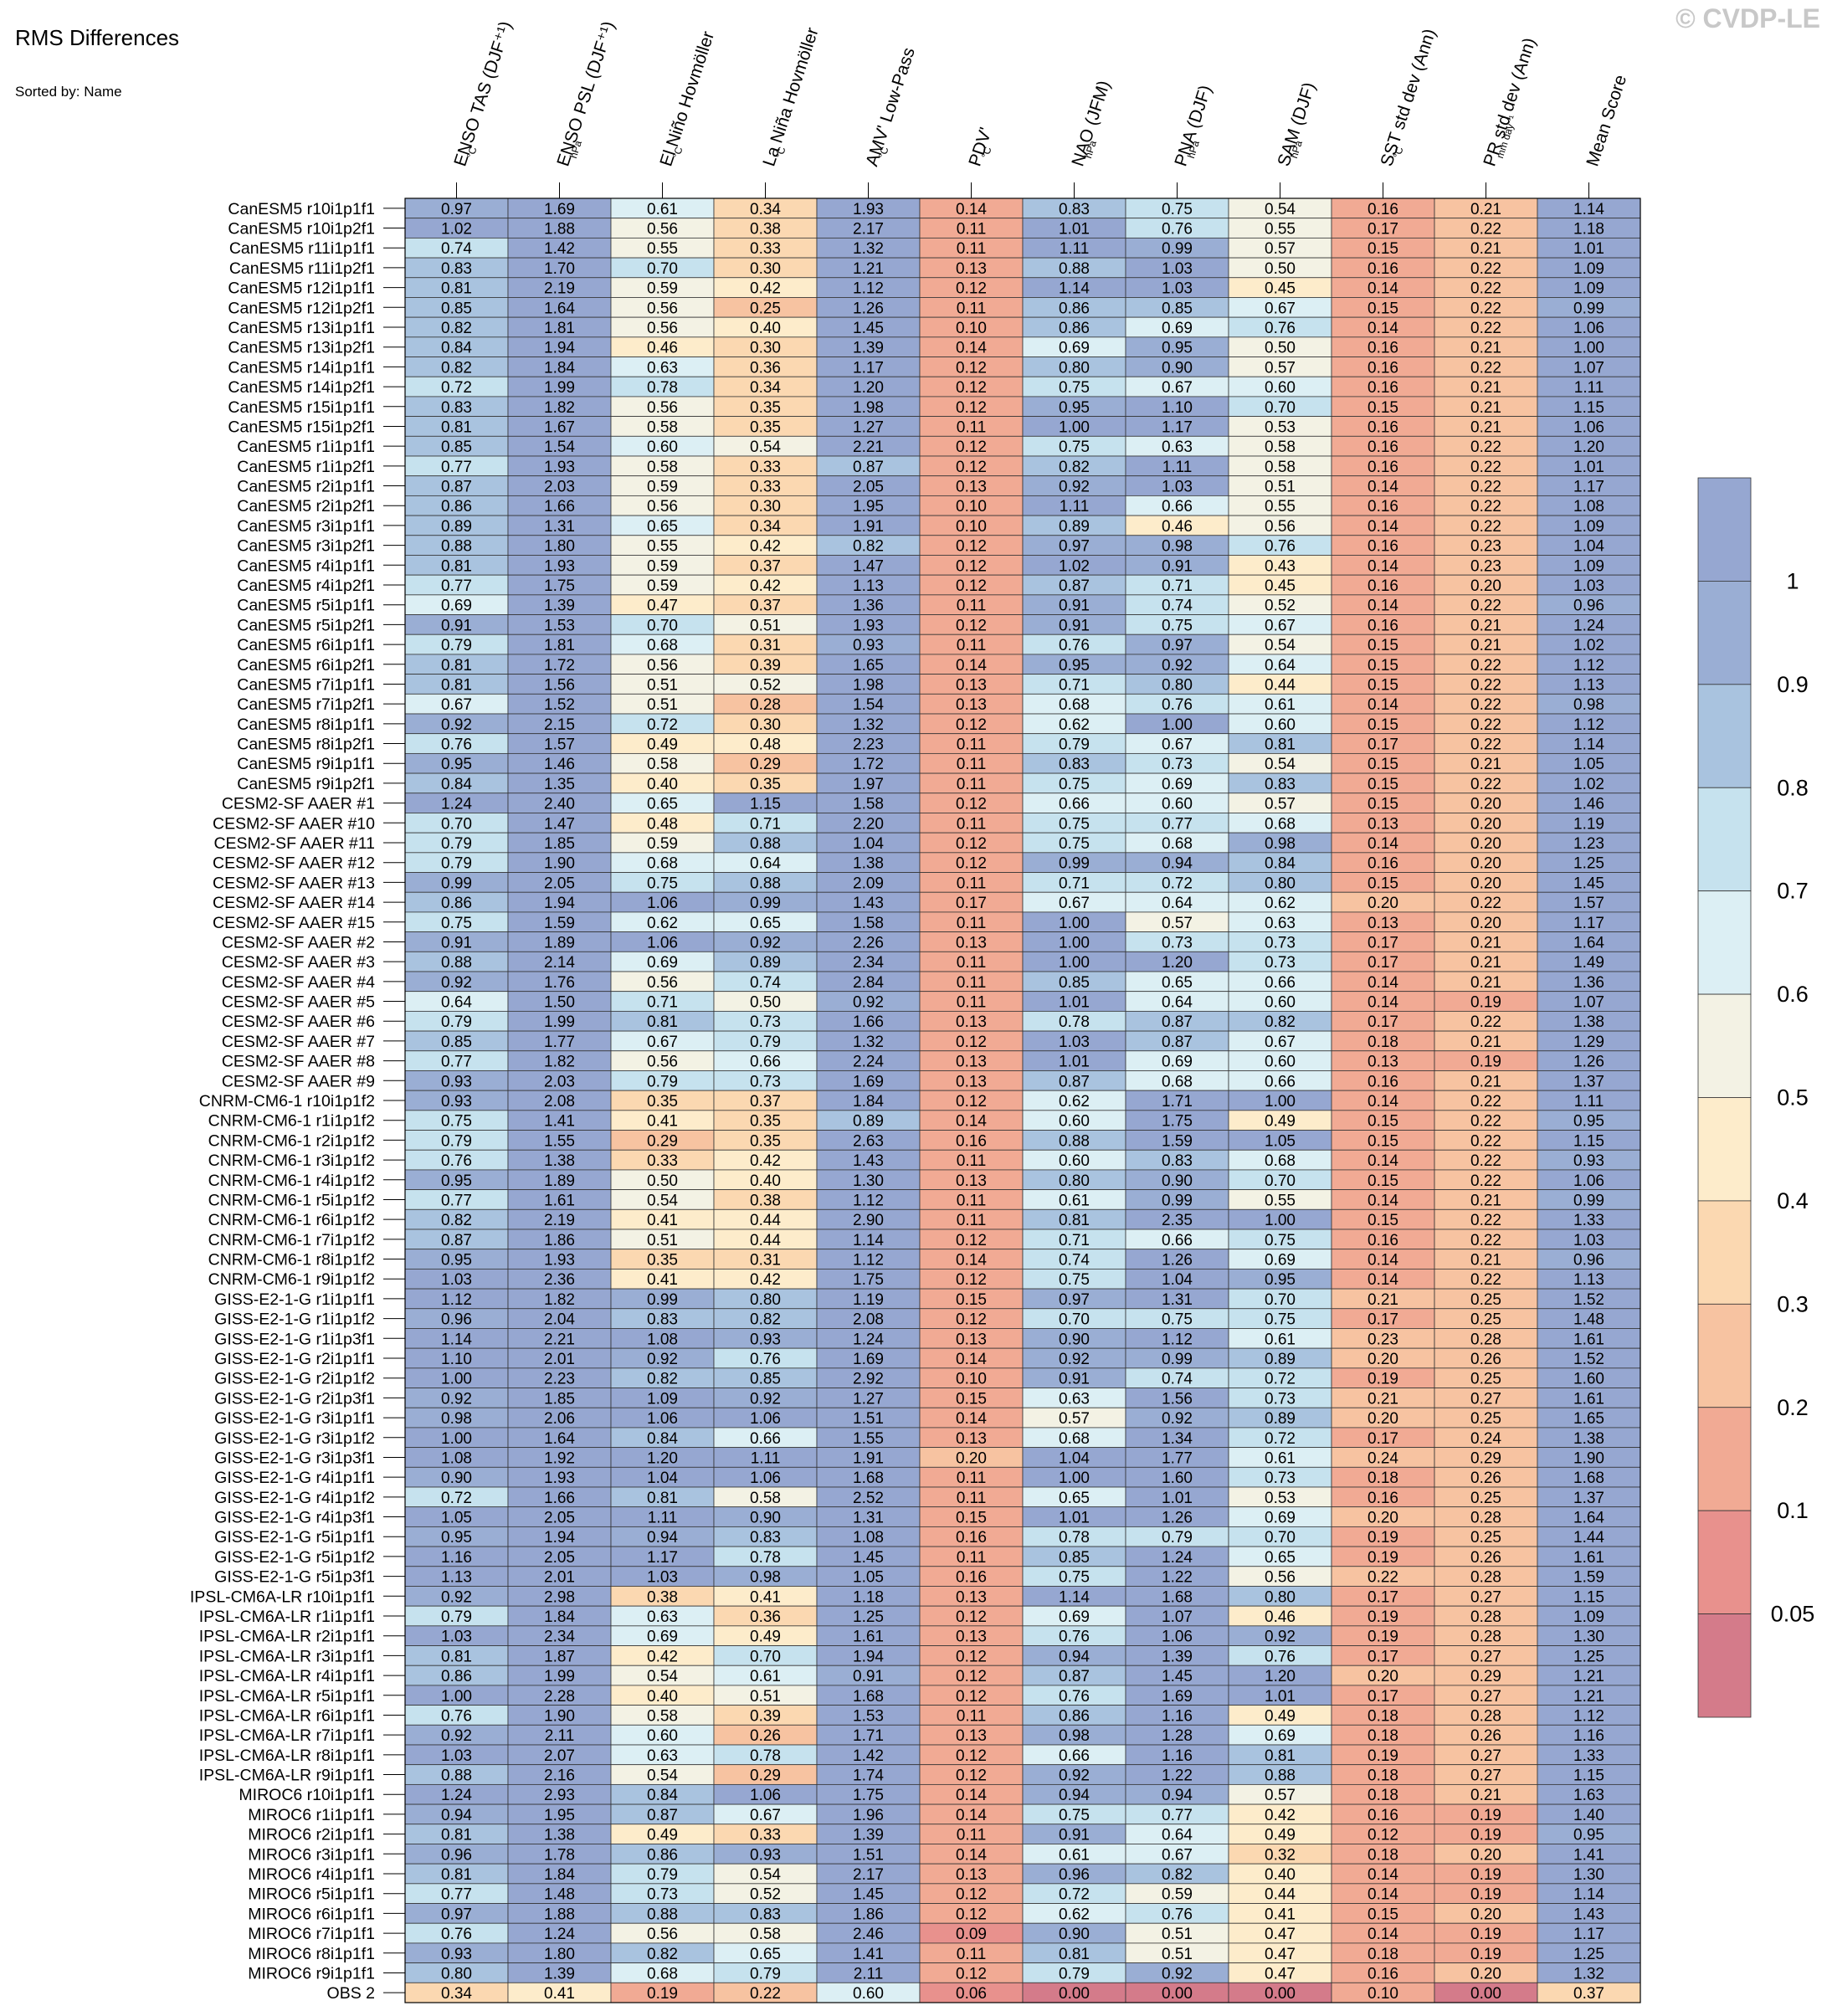  Describe the element at coordinates (662, 1141) in the screenshot. I see `cell-value: 0.29` at that location.